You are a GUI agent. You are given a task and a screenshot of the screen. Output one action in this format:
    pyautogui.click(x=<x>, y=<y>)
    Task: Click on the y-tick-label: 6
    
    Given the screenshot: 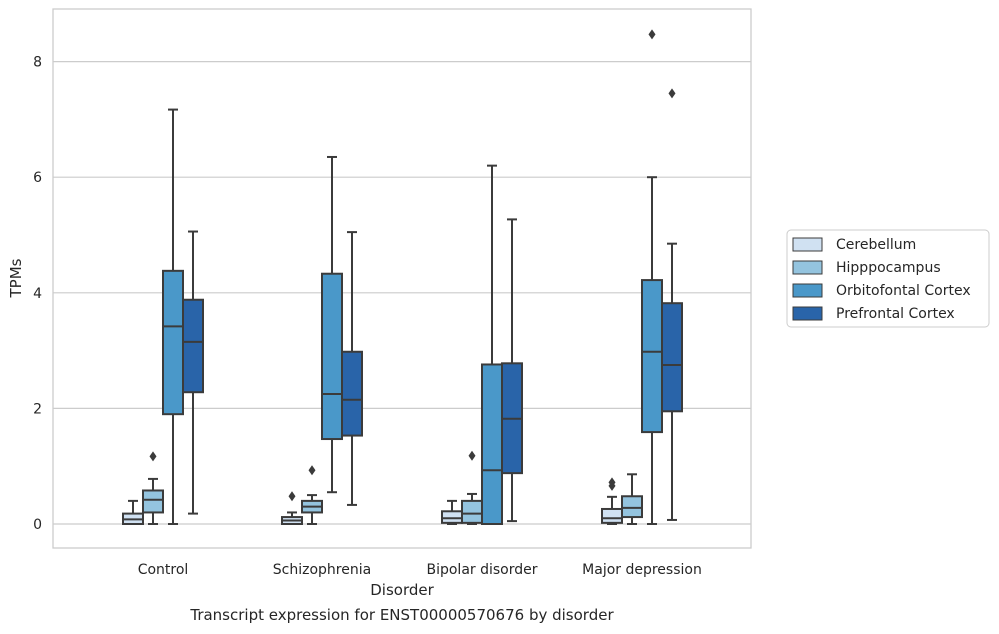 What is the action you would take?
    pyautogui.click(x=37, y=178)
    